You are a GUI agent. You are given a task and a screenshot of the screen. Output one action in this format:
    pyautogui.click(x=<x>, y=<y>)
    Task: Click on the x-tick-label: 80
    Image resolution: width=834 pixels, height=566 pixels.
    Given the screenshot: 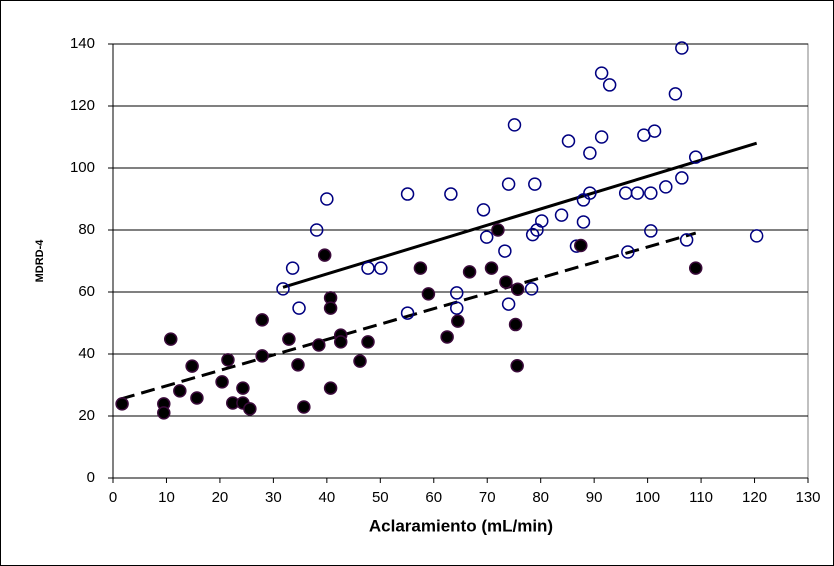 What is the action you would take?
    pyautogui.click(x=540, y=497)
    